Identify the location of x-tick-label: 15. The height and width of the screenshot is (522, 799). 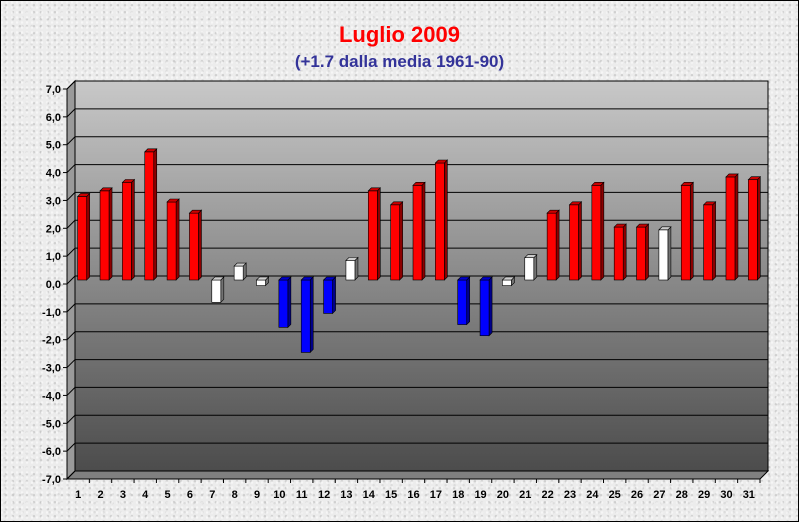
(391, 495).